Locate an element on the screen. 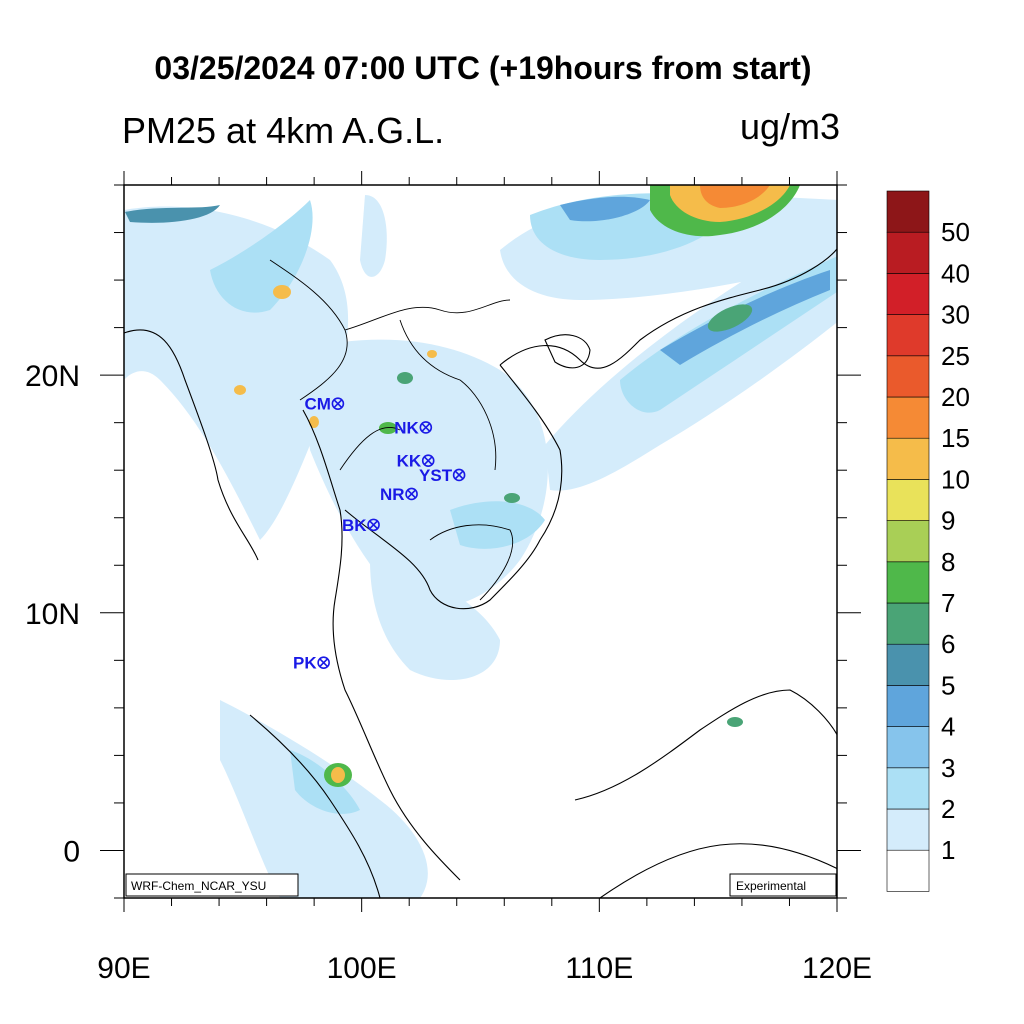 The width and height of the screenshot is (1024, 1024). station-marker: NK is located at coordinates (413, 427).